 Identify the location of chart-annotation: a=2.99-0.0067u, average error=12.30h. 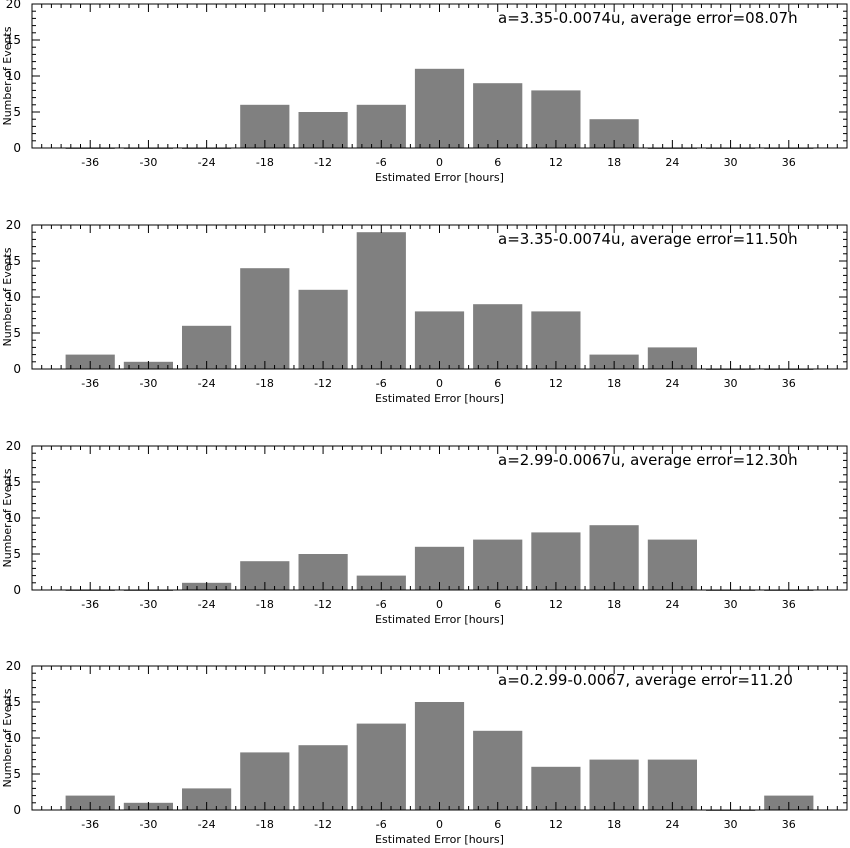
(648, 460).